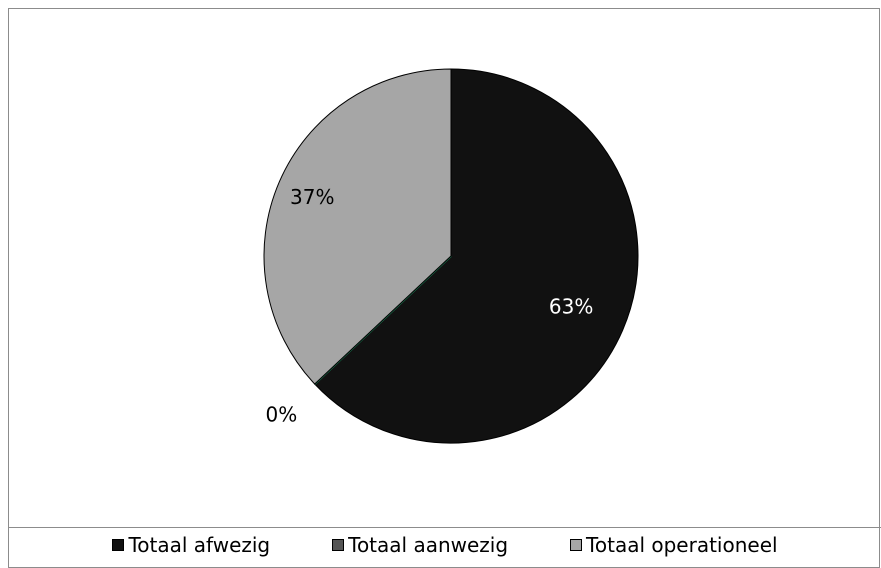 This screenshot has width=881, height=568. I want to click on legend-swatch-totaal-operationeel, so click(576, 544).